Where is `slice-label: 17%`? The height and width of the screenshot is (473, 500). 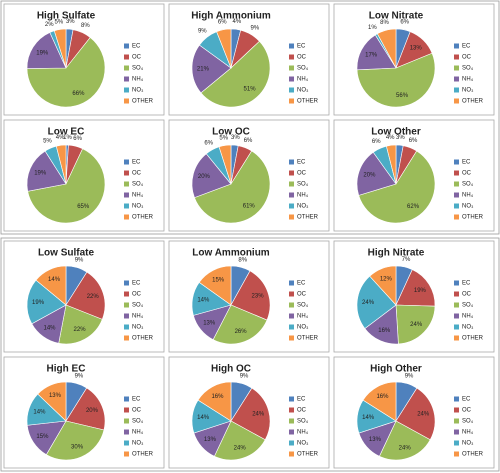
slice-label: 17% is located at coordinates (371, 56).